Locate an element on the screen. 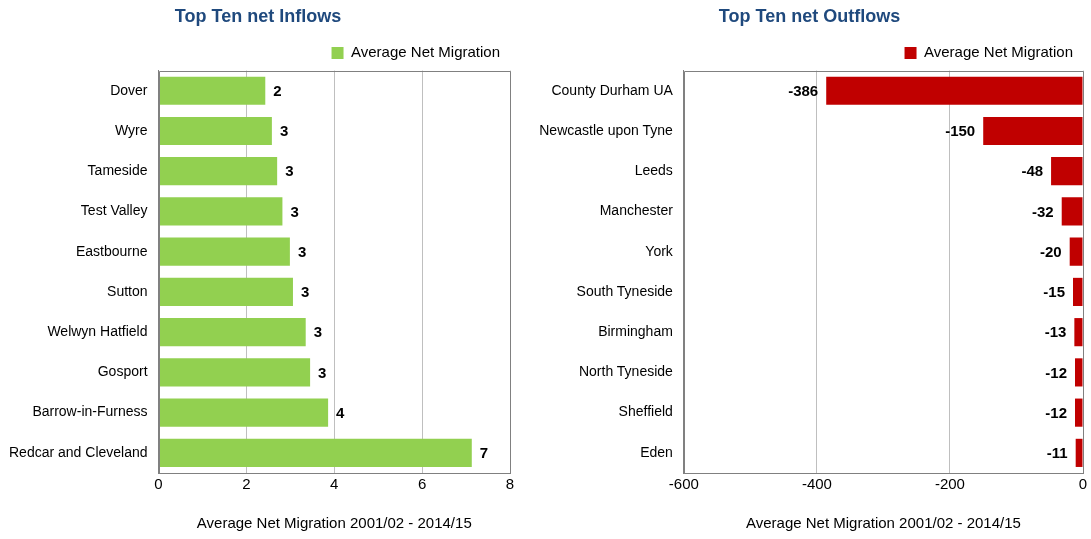  data-label: -150 is located at coordinates (960, 131).